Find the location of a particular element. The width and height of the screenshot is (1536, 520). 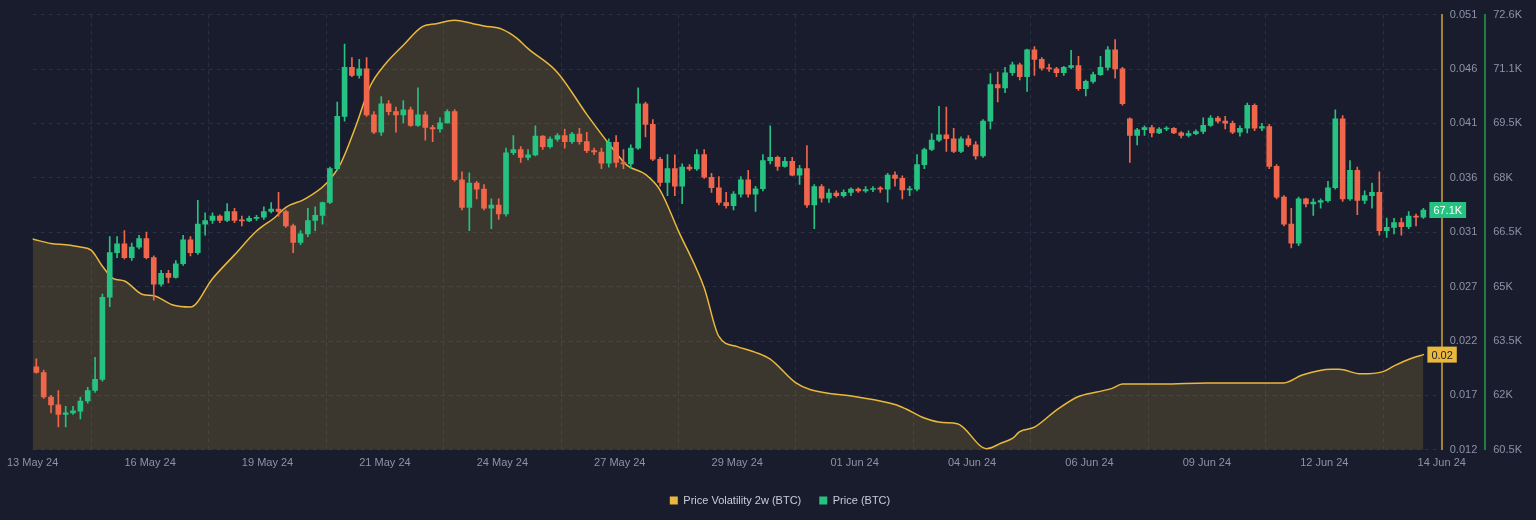

x-tick-label: 06 Jun 24 is located at coordinates (1089, 462).